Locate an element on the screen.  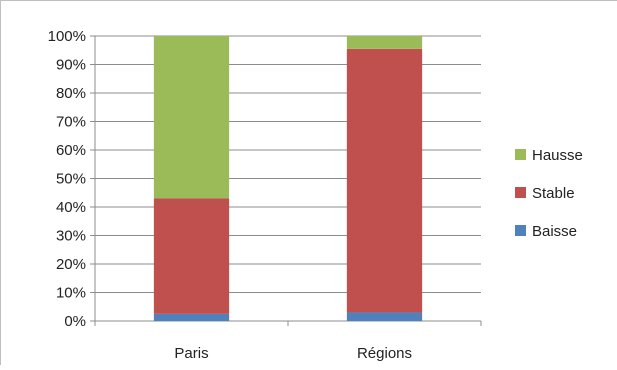
y-tick-label: 20% is located at coordinates (71, 264).